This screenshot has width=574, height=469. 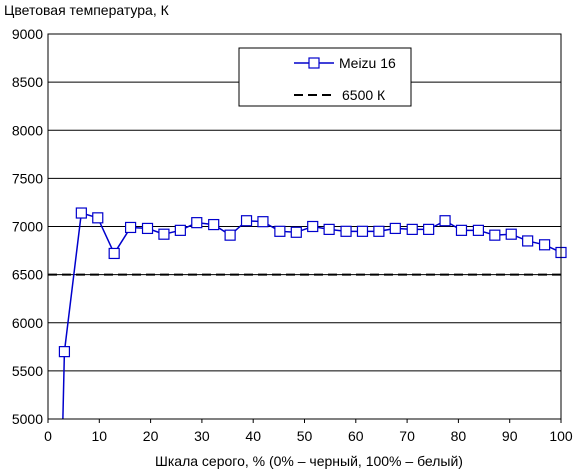 I want to click on legend: Meizu 16 6500 К, so click(x=325, y=77).